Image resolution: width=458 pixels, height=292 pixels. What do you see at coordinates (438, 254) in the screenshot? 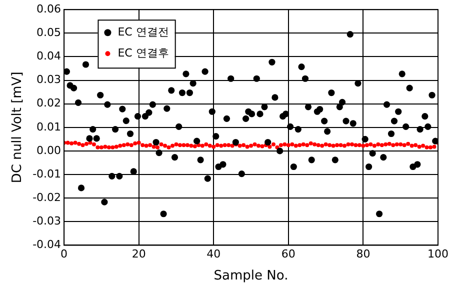
I see `x-tick-label: 100` at bounding box center [438, 254].